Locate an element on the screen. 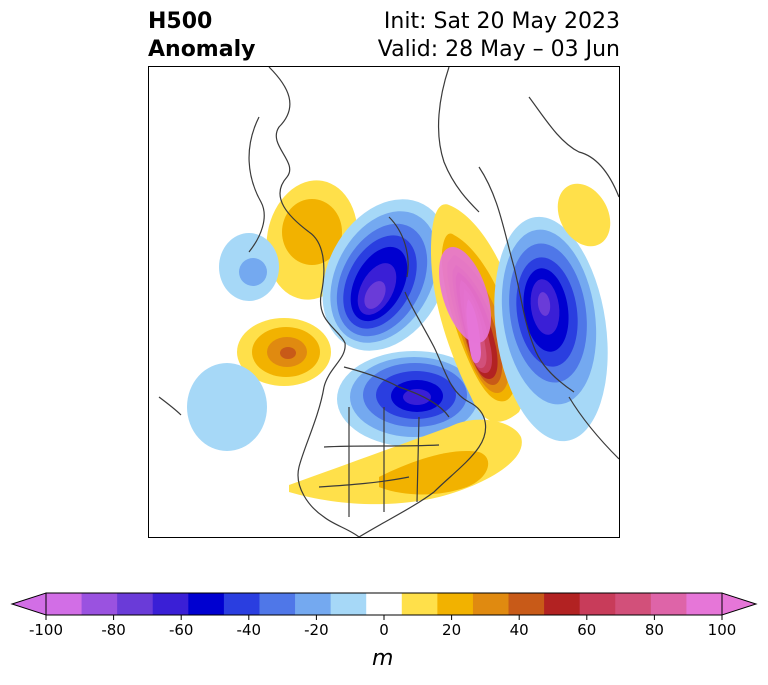 Image resolution: width=768 pixels, height=685 pixels. init-date-label: Init: Sat 20 May 2023 is located at coordinates (501, 21).